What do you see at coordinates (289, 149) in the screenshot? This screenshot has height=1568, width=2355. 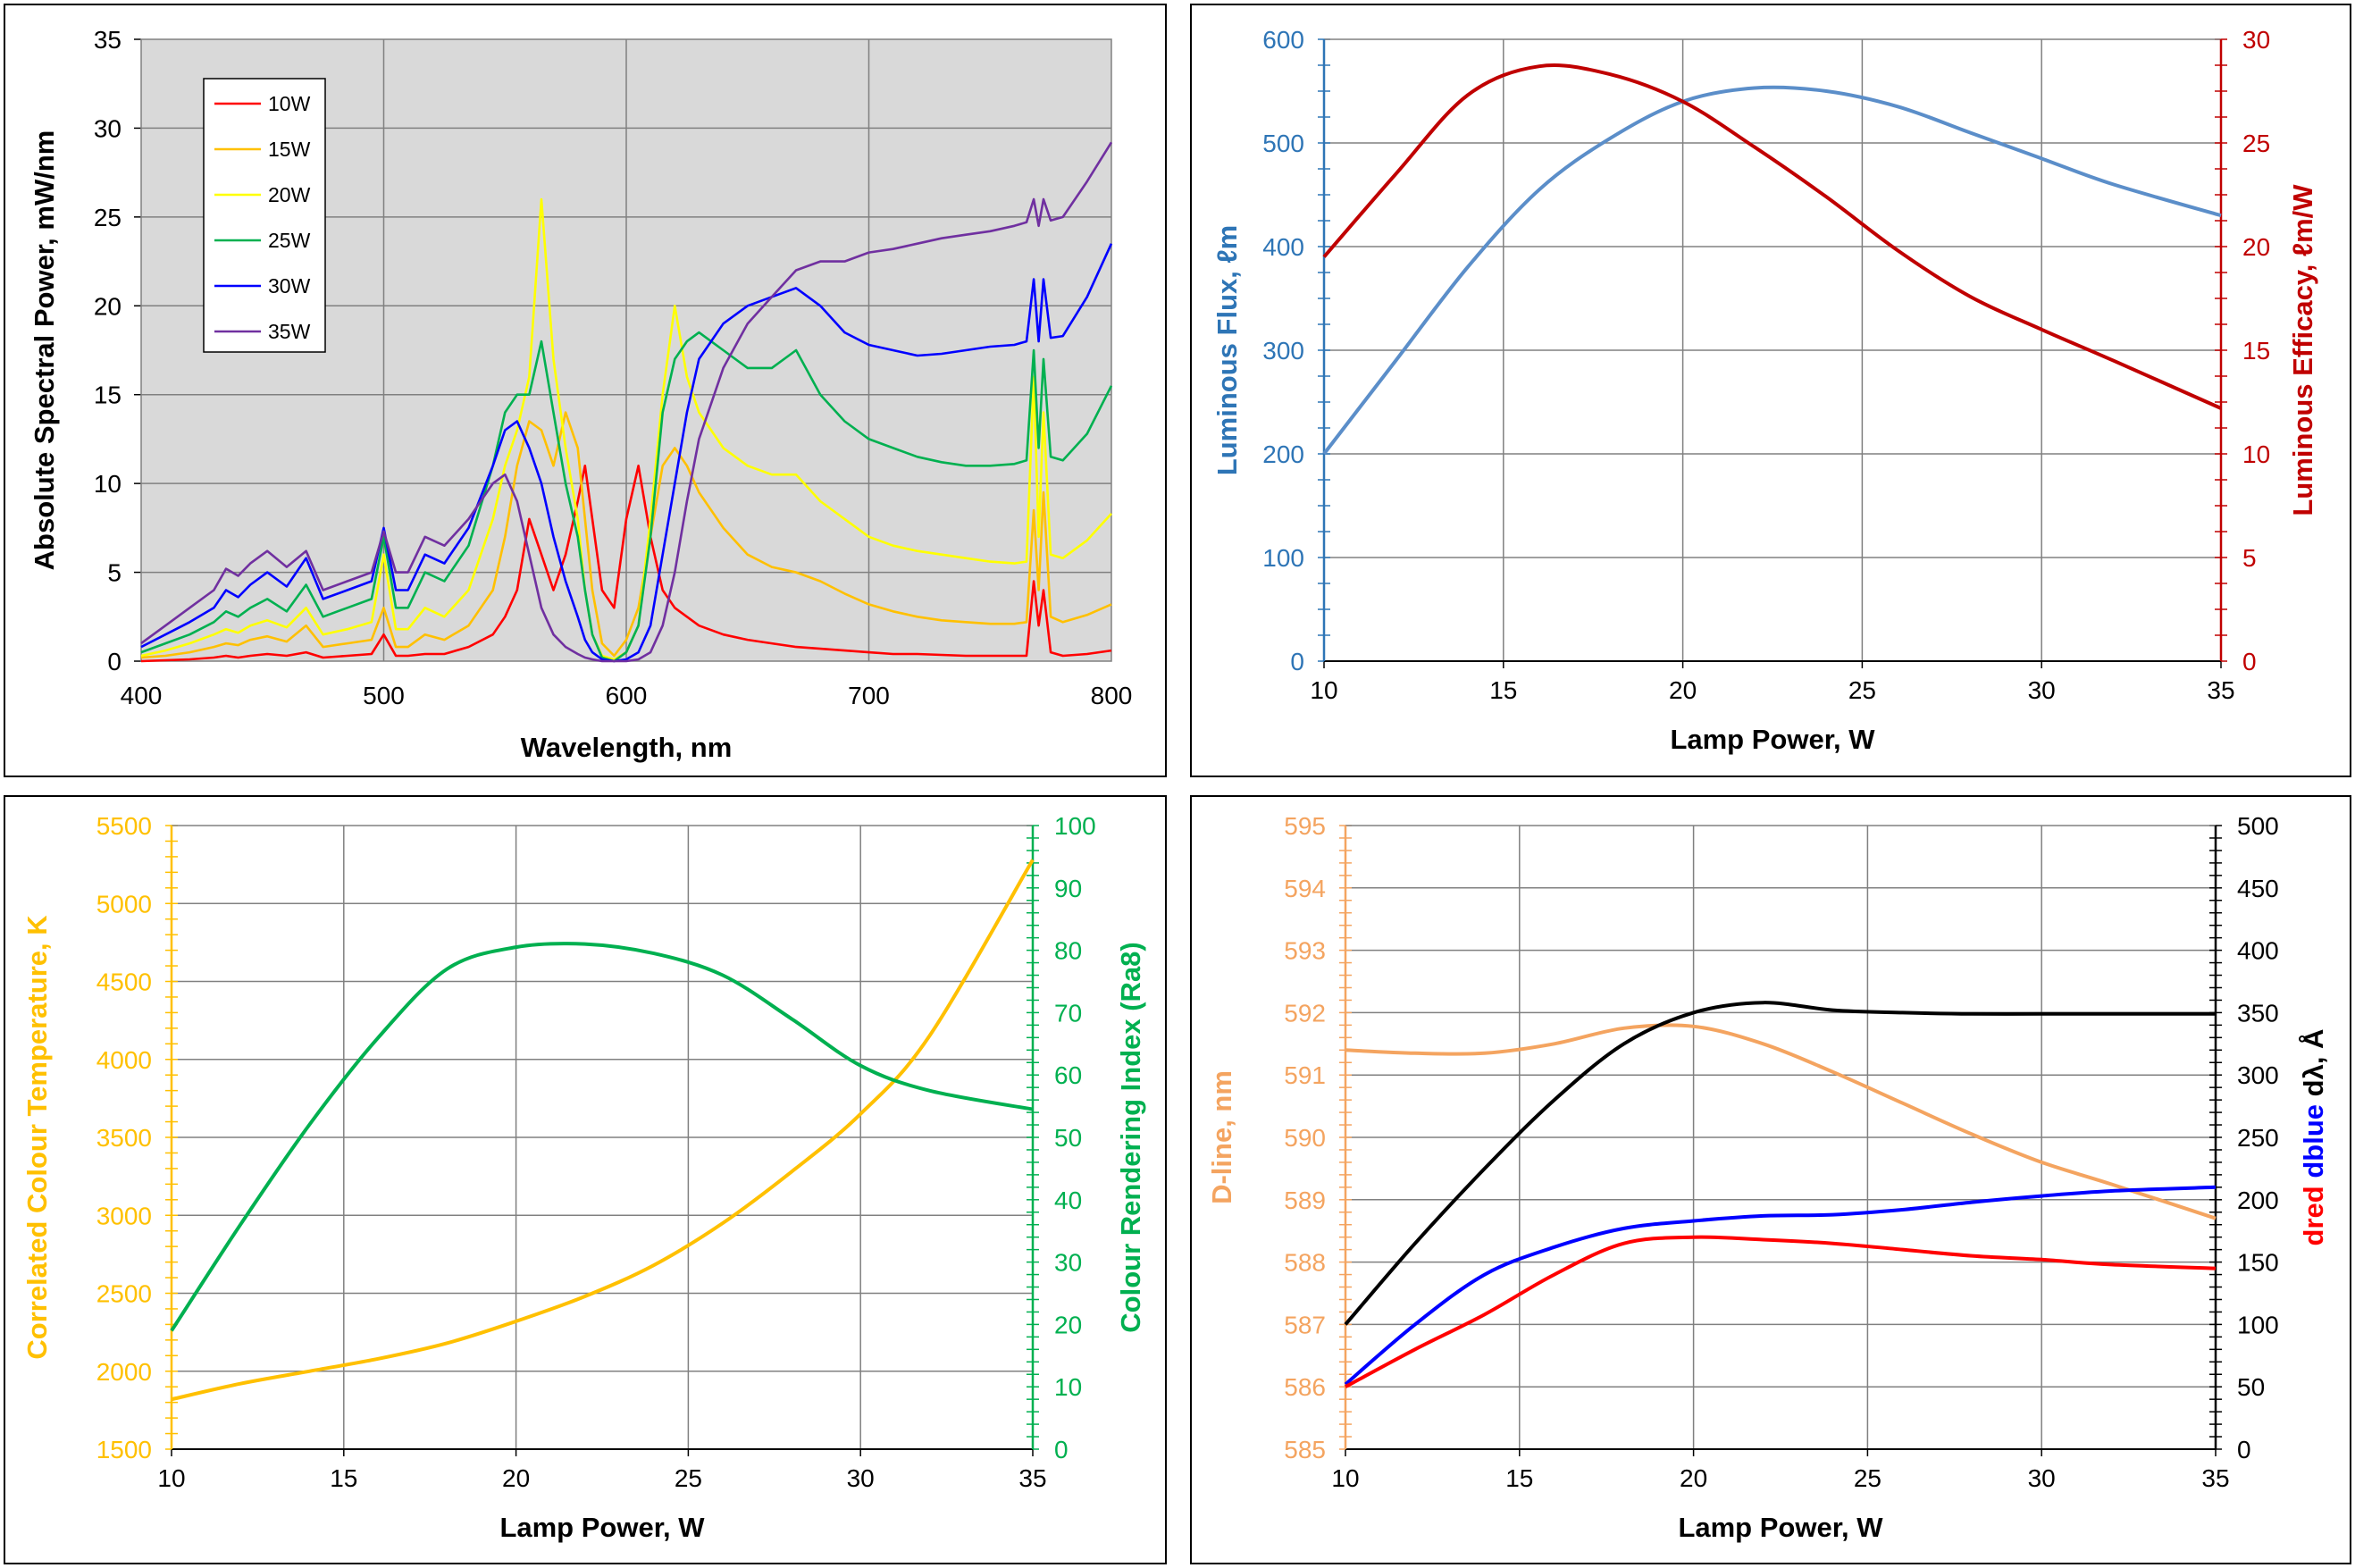 I see `legend-label-15W: 15W` at bounding box center [289, 149].